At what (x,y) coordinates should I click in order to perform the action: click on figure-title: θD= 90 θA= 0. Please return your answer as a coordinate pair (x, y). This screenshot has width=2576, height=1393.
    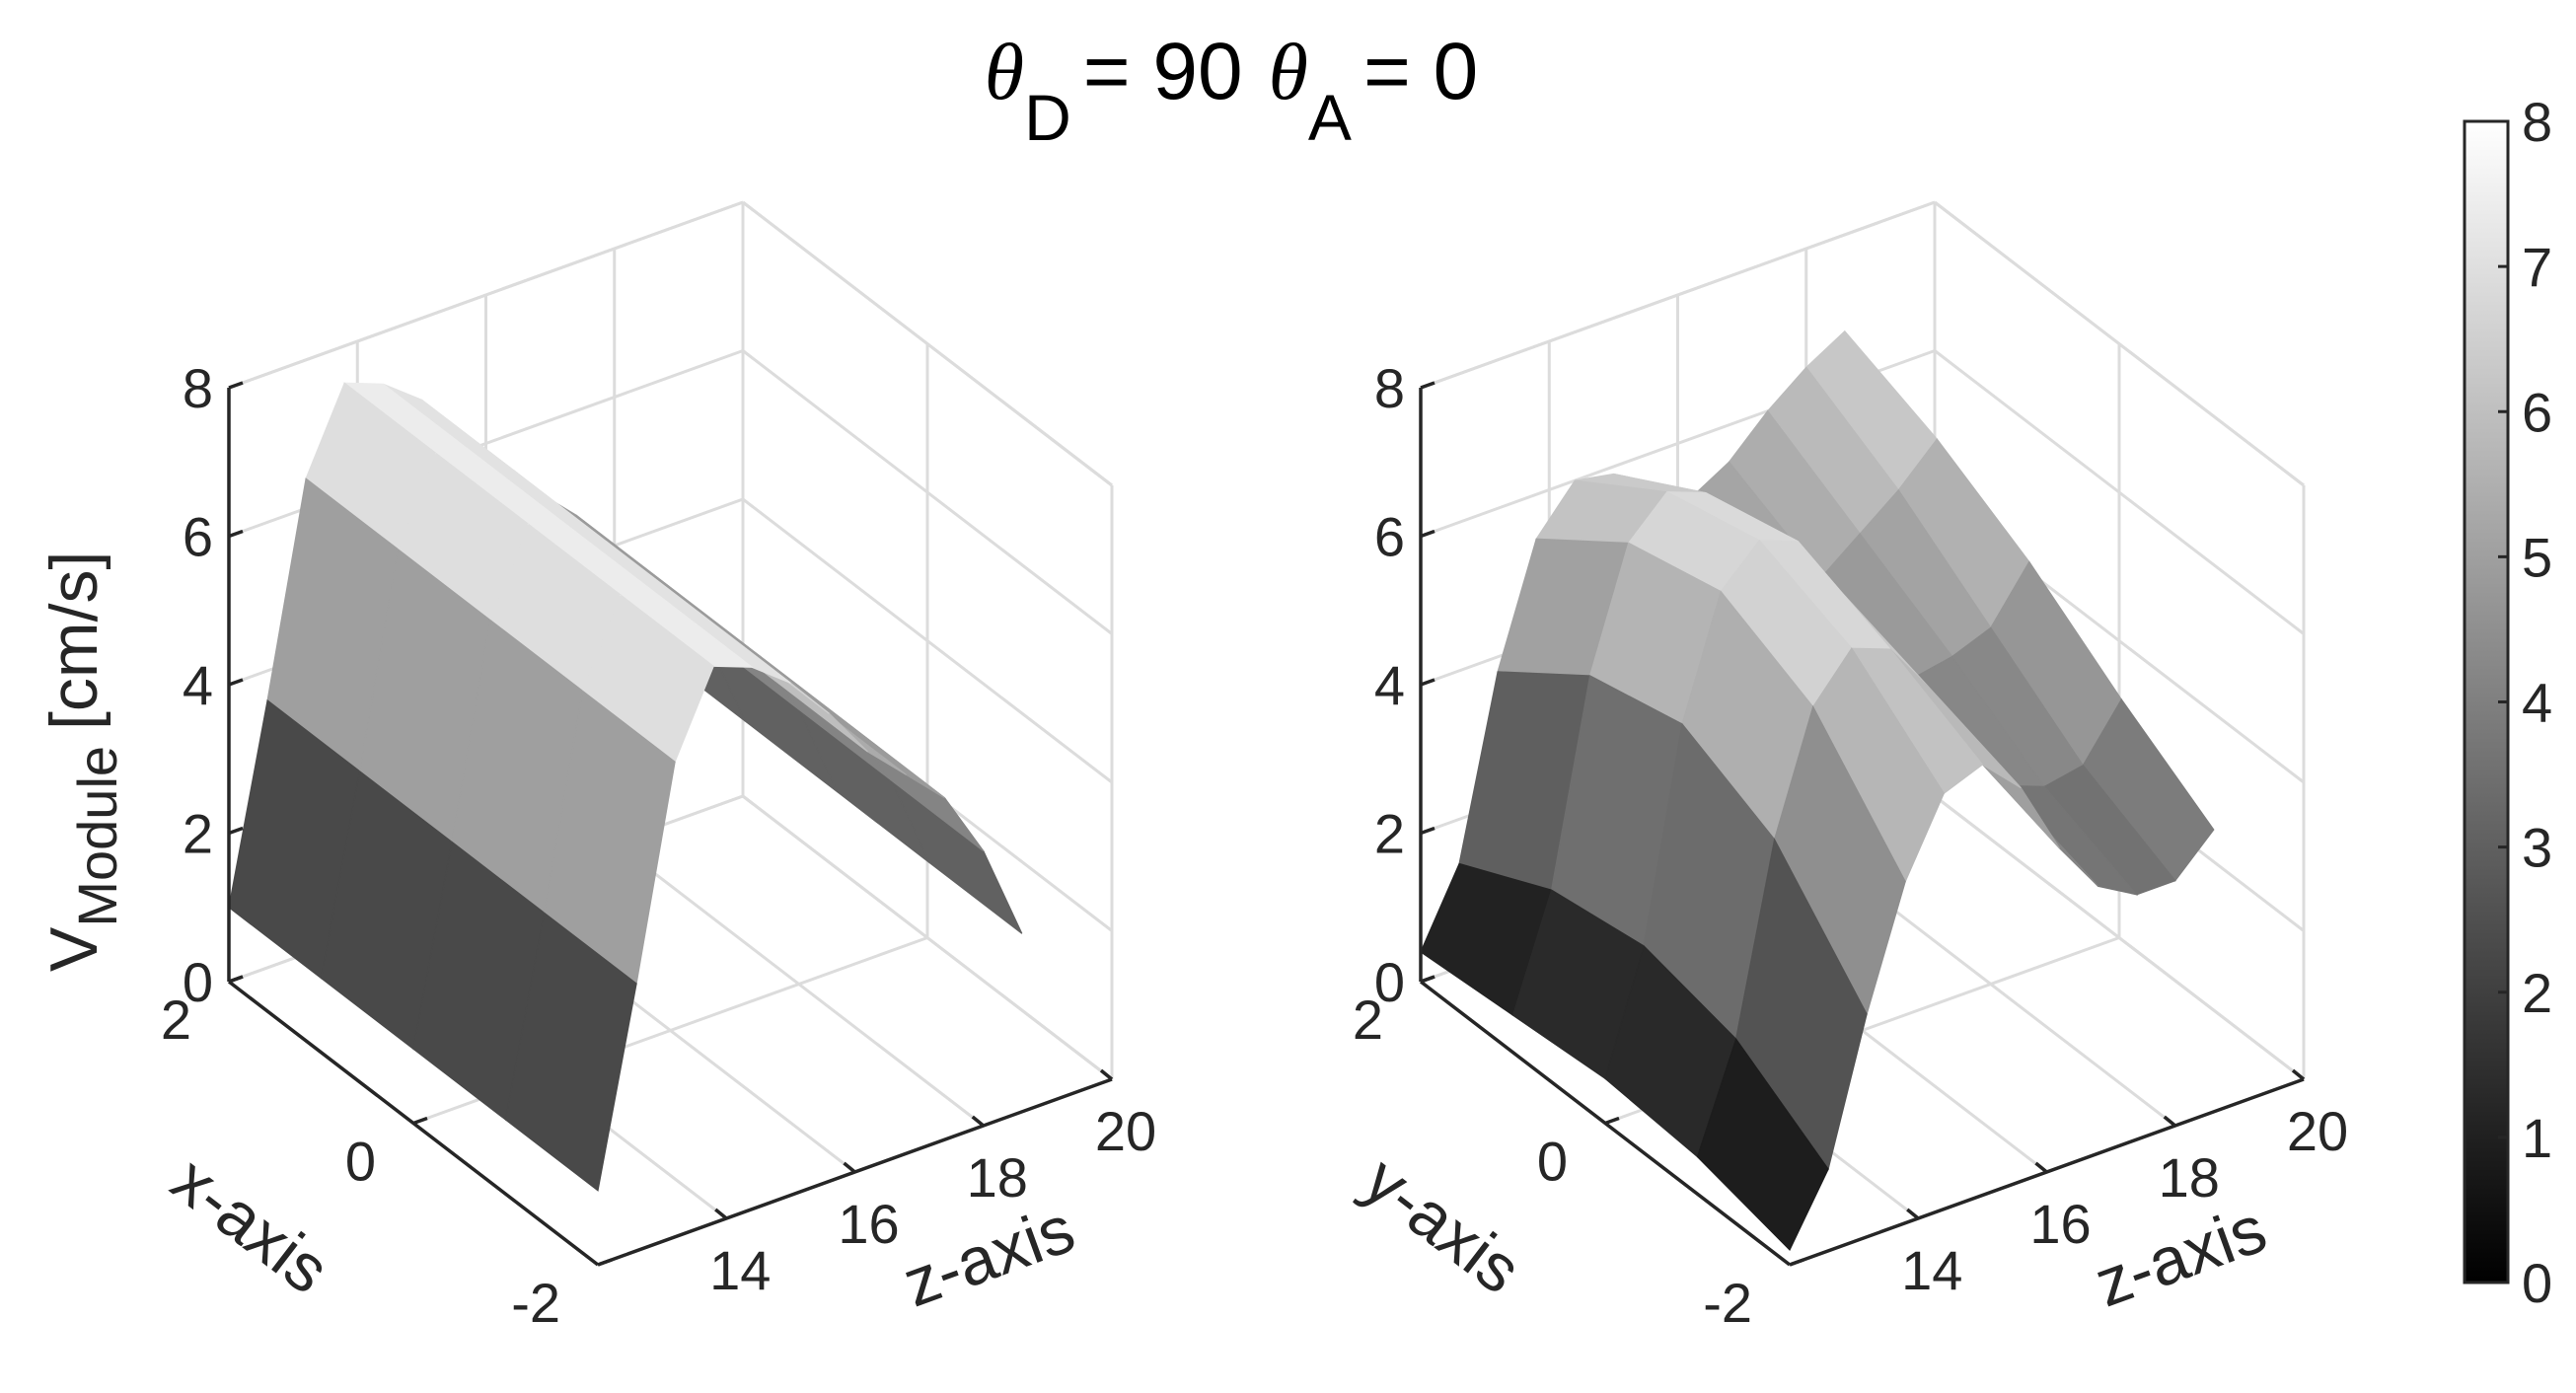
    Looking at the image, I should click on (1231, 91).